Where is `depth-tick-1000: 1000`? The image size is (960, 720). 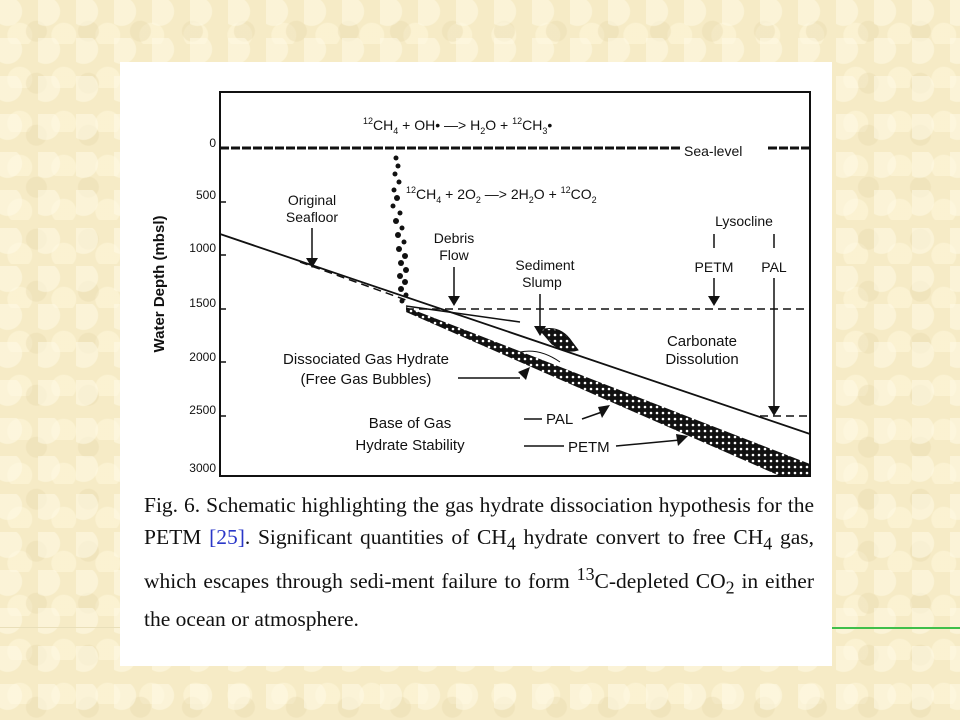
depth-tick-1000: 1000 is located at coordinates (202, 248).